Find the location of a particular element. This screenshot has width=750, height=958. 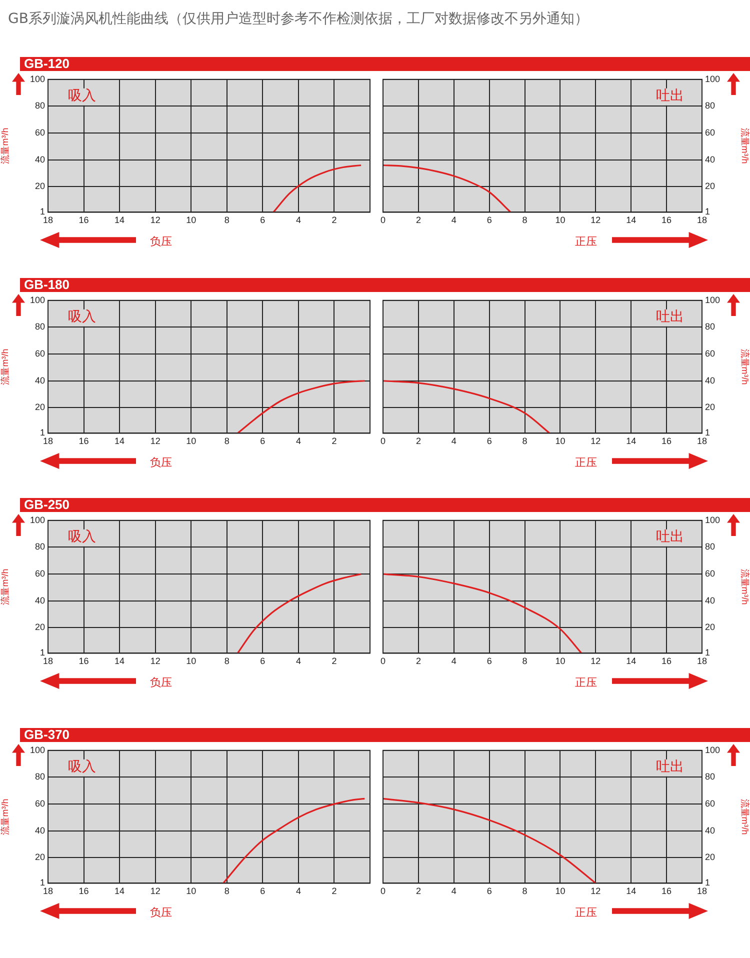

chart-title: GB-180 is located at coordinates (47, 284).